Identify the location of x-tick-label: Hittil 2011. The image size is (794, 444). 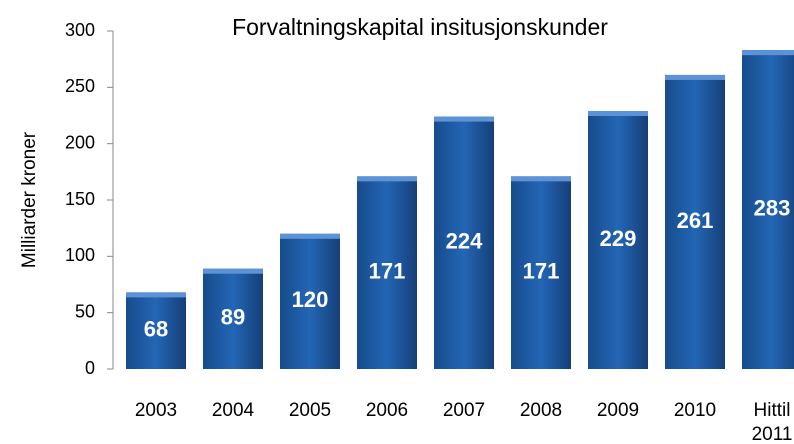
(772, 422).